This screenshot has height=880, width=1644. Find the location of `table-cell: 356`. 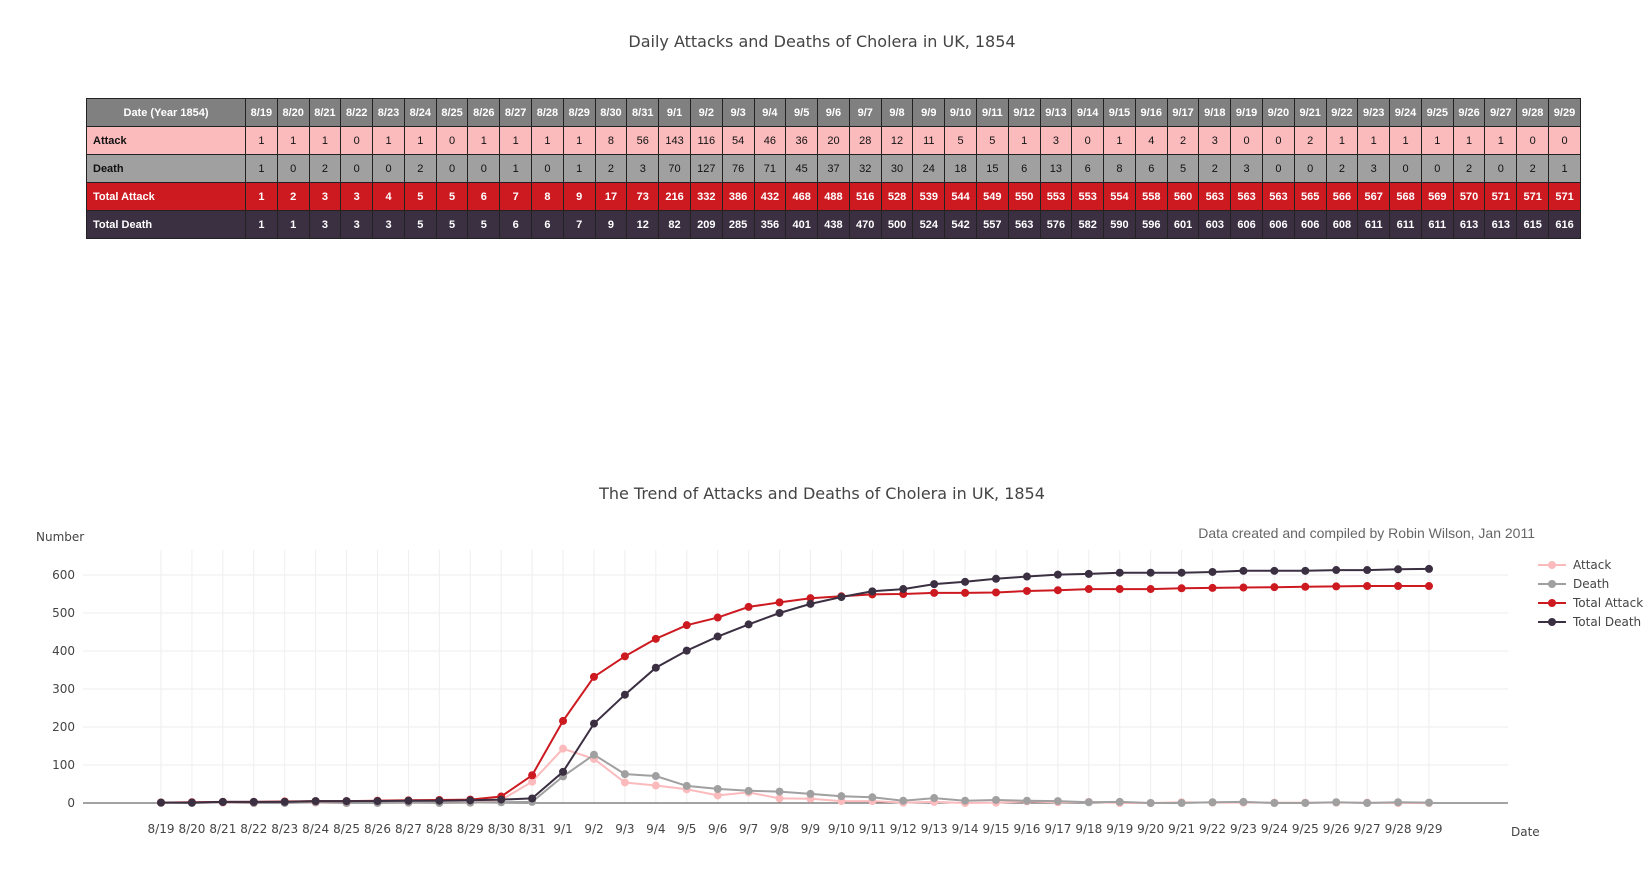

table-cell: 356 is located at coordinates (770, 224).